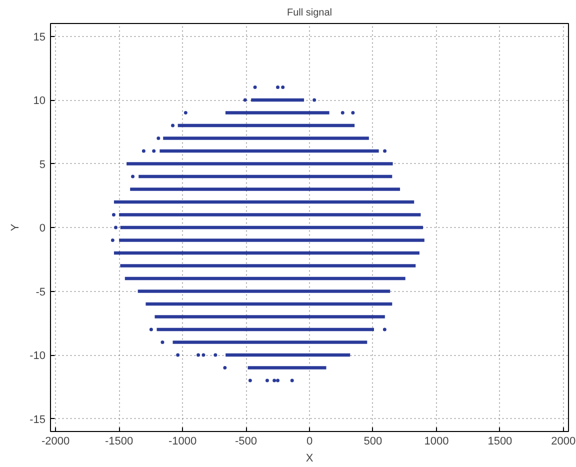 This screenshot has height=467, width=576. I want to click on x-tick-label: 0, so click(309, 442).